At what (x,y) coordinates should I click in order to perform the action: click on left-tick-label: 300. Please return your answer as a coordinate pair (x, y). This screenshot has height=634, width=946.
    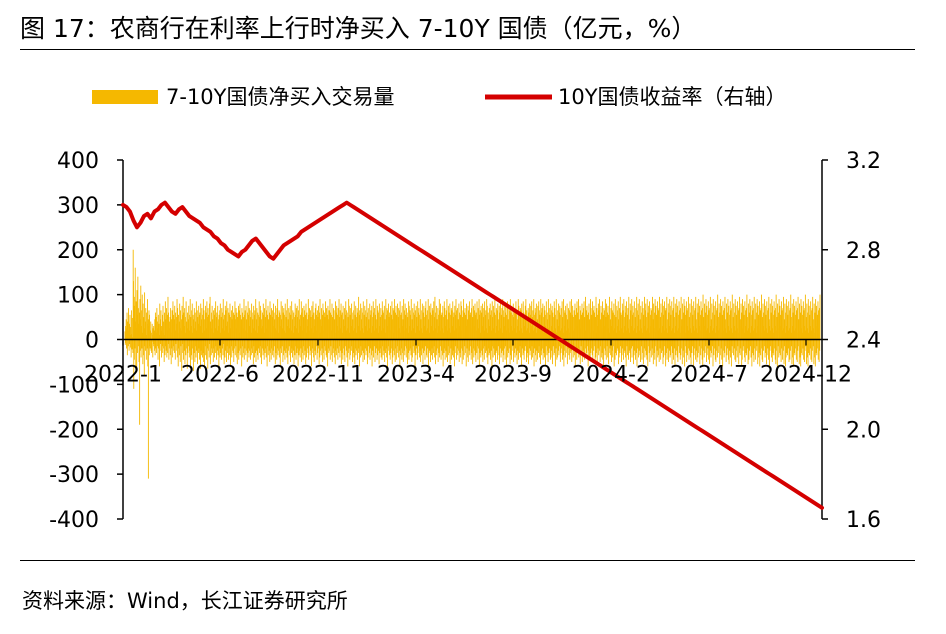
    Looking at the image, I should click on (78, 206).